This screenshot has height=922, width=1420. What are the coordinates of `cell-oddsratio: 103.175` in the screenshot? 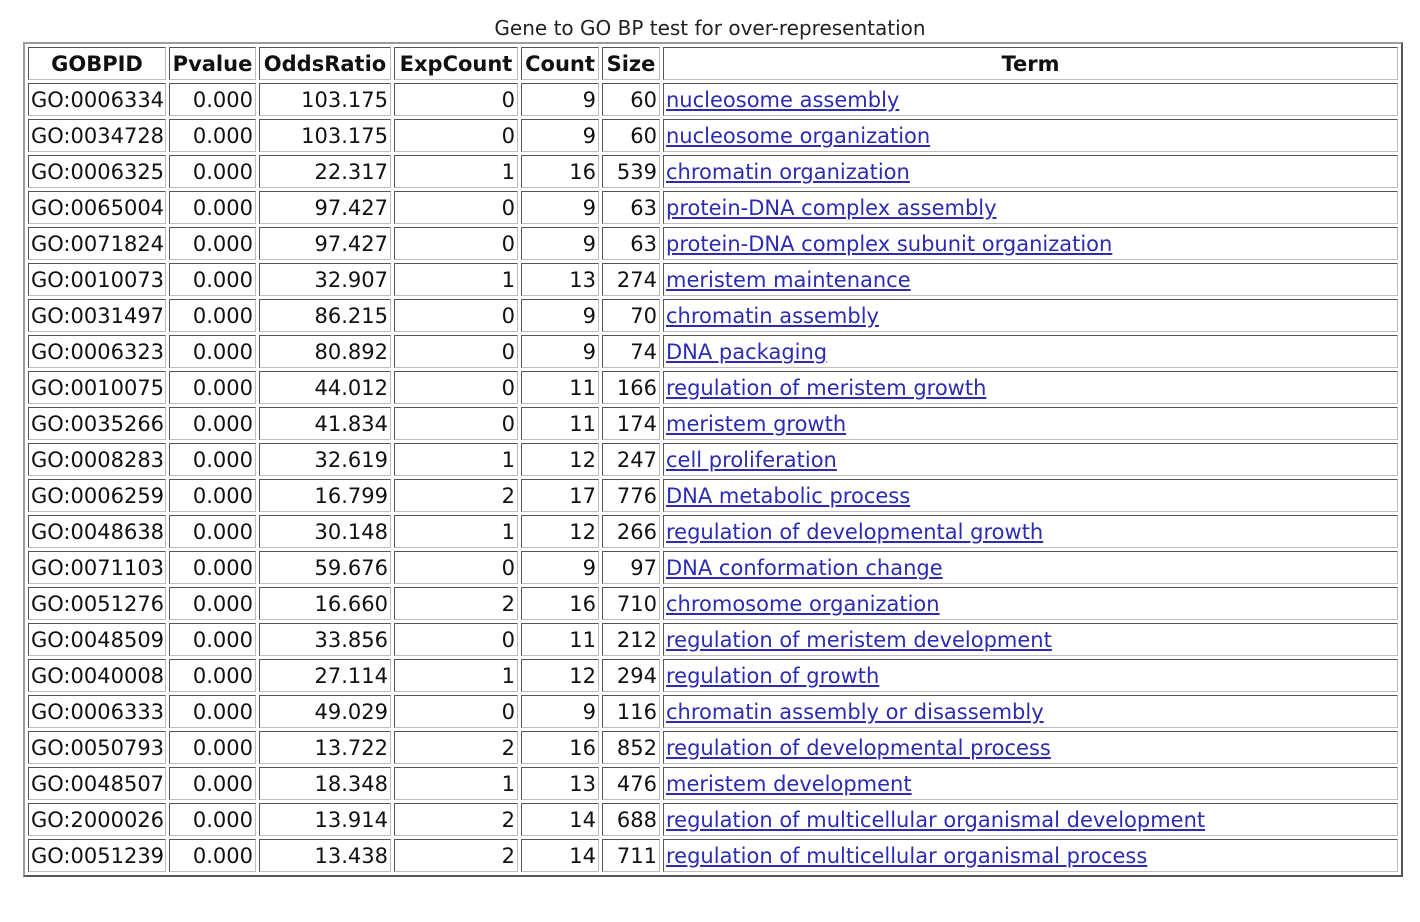 It's located at (325, 99).